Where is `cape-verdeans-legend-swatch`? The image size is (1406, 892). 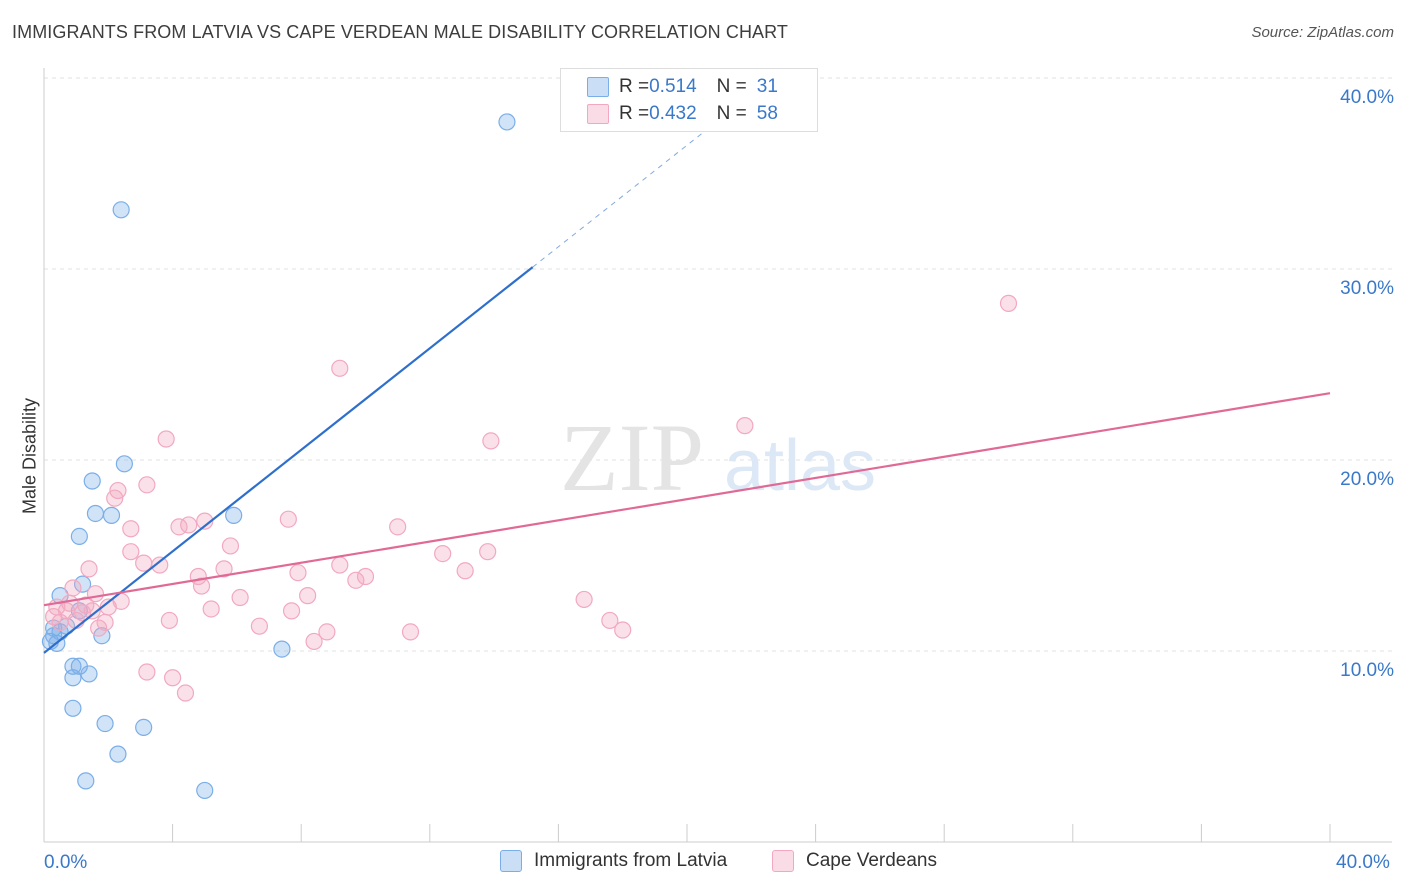
cape-verdeans-legend-swatch is located at coordinates (783, 861).